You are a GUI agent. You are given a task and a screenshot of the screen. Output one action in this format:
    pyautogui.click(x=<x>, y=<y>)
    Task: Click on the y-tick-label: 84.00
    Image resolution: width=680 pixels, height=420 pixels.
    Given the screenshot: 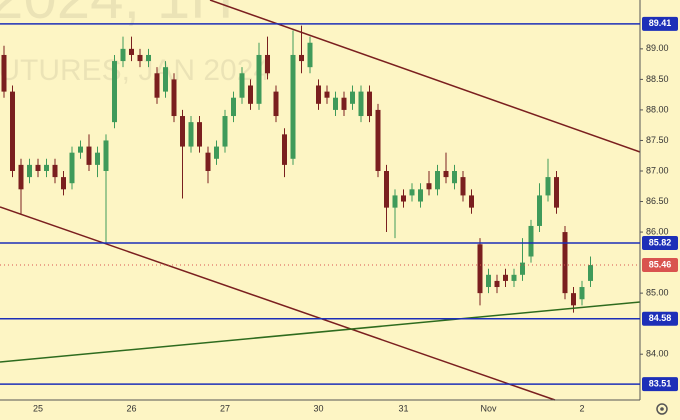 What is the action you would take?
    pyautogui.click(x=657, y=354)
    